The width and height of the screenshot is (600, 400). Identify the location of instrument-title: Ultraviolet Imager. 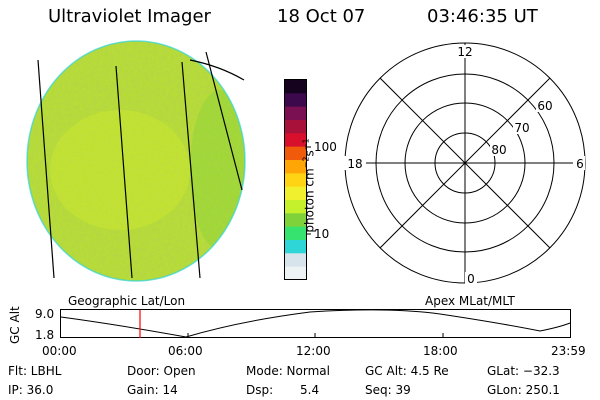
(129, 16).